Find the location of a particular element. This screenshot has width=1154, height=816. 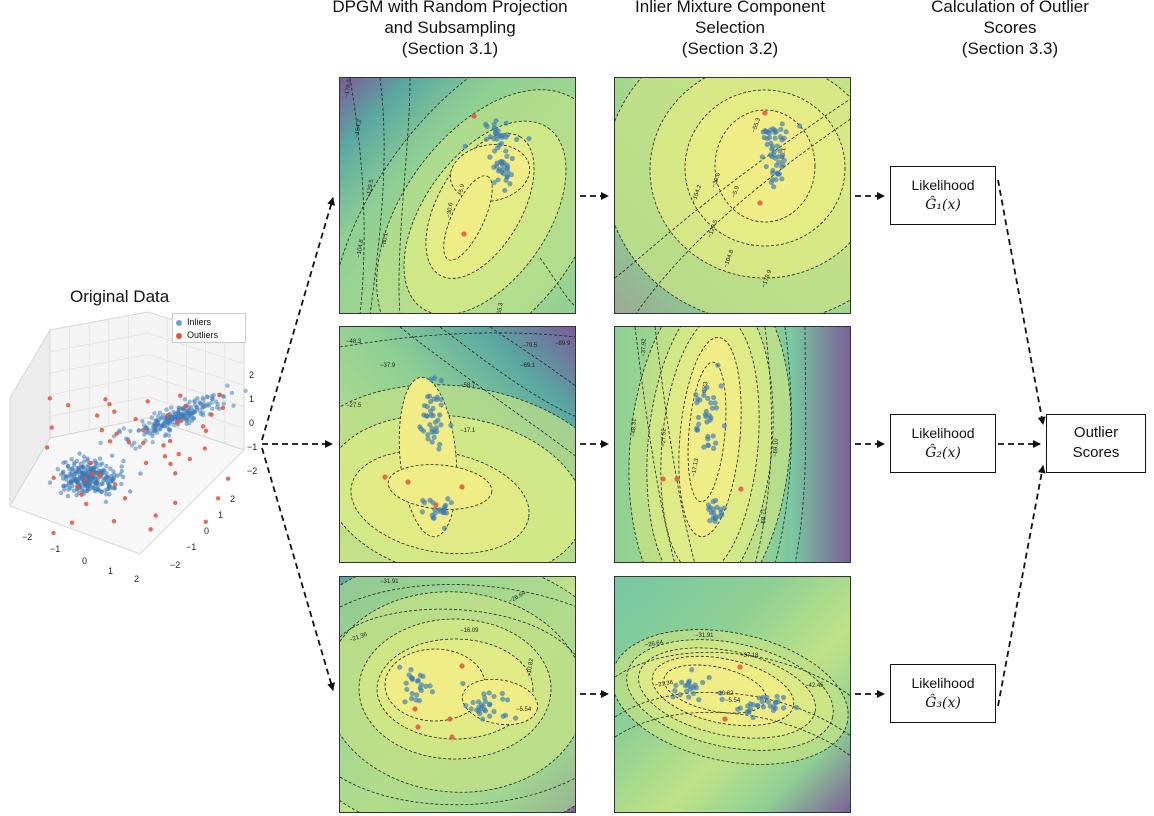

contour-label: −79.5 is located at coordinates (530, 346).